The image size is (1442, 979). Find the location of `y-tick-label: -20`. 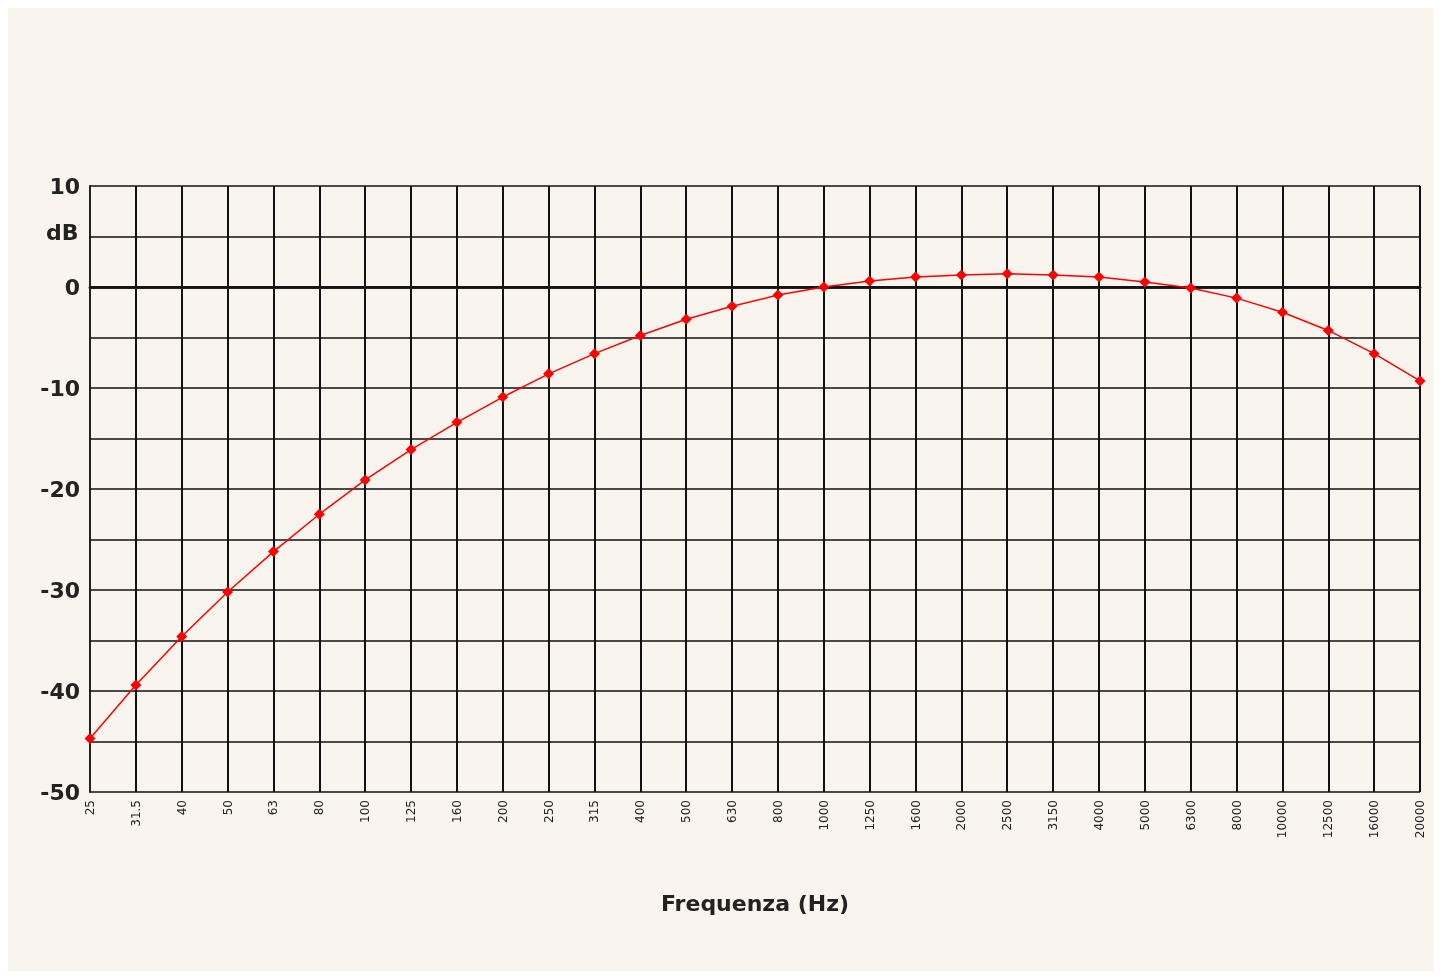

y-tick-label: -20 is located at coordinates (60, 489).